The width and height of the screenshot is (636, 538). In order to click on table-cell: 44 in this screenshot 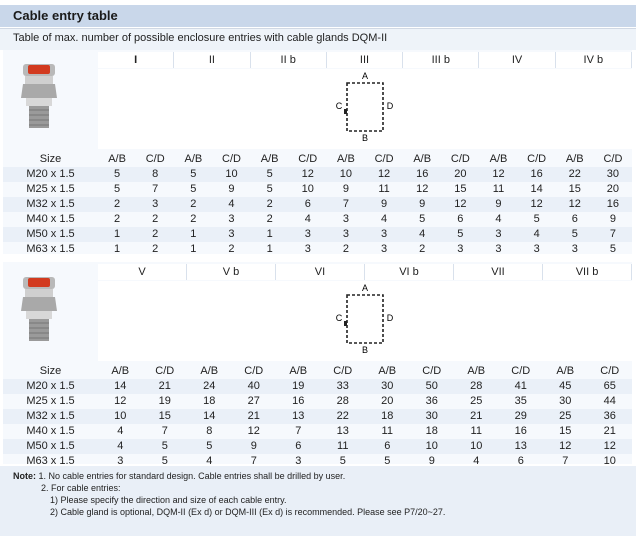, I will do `click(609, 401)`.